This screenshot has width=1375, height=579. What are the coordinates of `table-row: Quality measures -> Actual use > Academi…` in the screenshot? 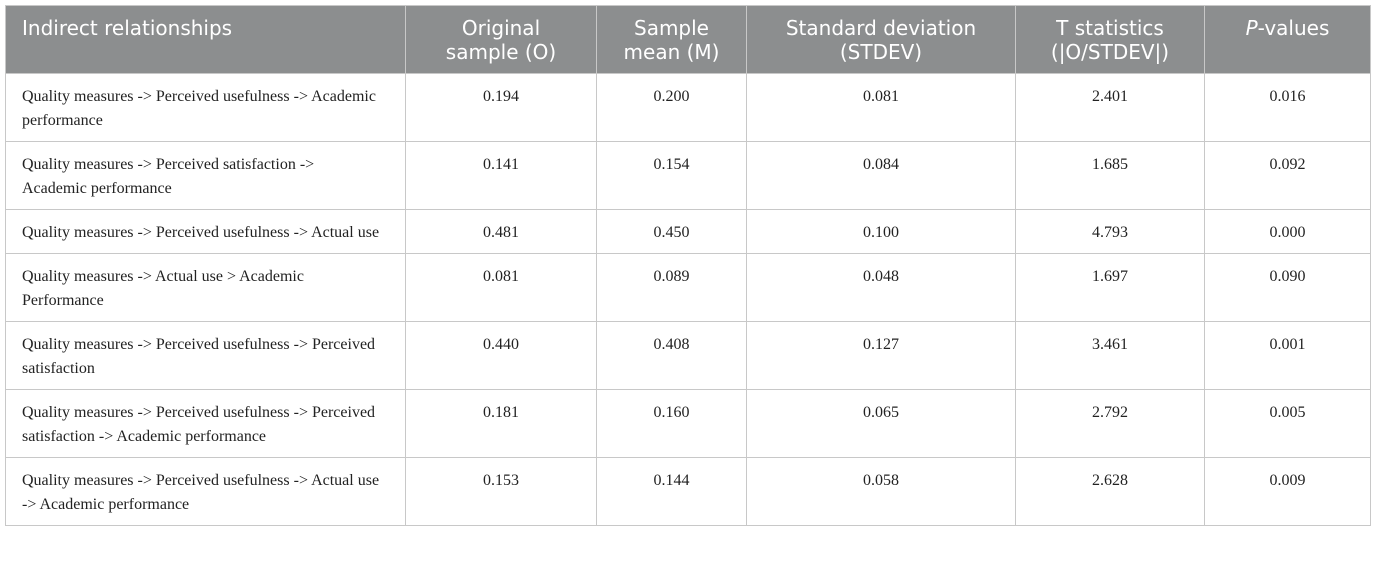 It's located at (688, 287).